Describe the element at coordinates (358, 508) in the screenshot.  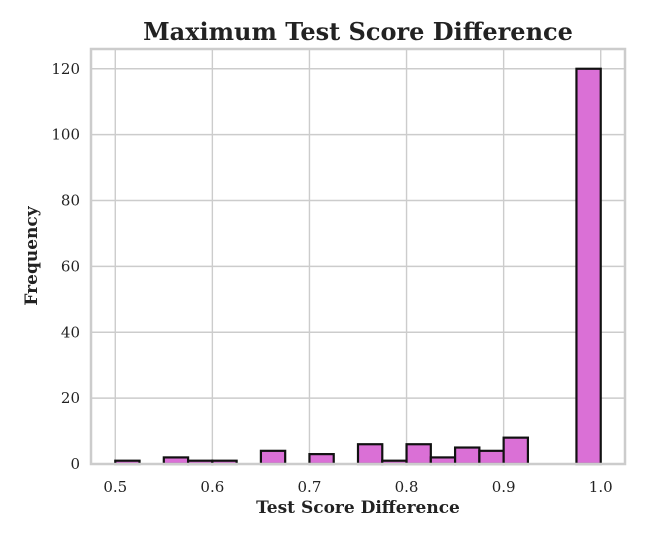
I see `x-axis-label: Test Score Difference` at that location.